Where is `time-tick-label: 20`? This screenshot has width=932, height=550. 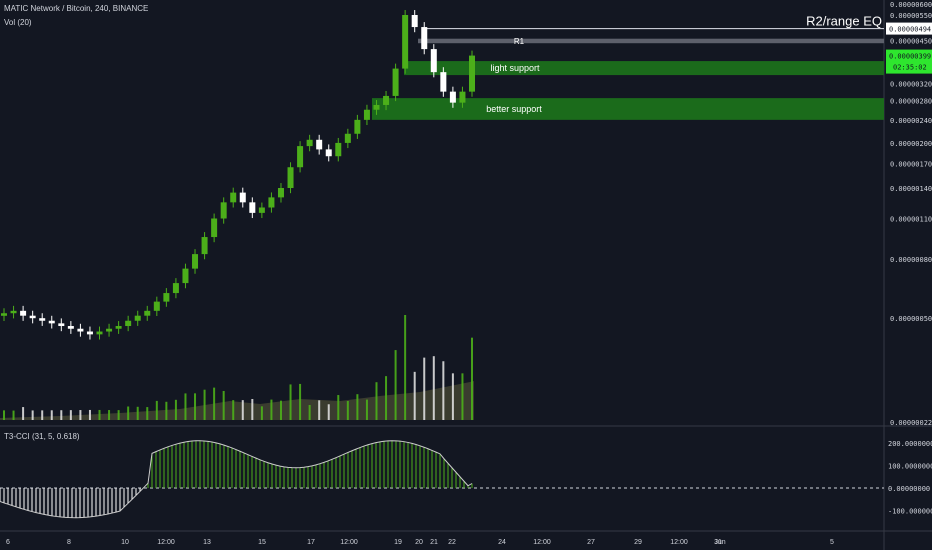 time-tick-label: 20 is located at coordinates (419, 542).